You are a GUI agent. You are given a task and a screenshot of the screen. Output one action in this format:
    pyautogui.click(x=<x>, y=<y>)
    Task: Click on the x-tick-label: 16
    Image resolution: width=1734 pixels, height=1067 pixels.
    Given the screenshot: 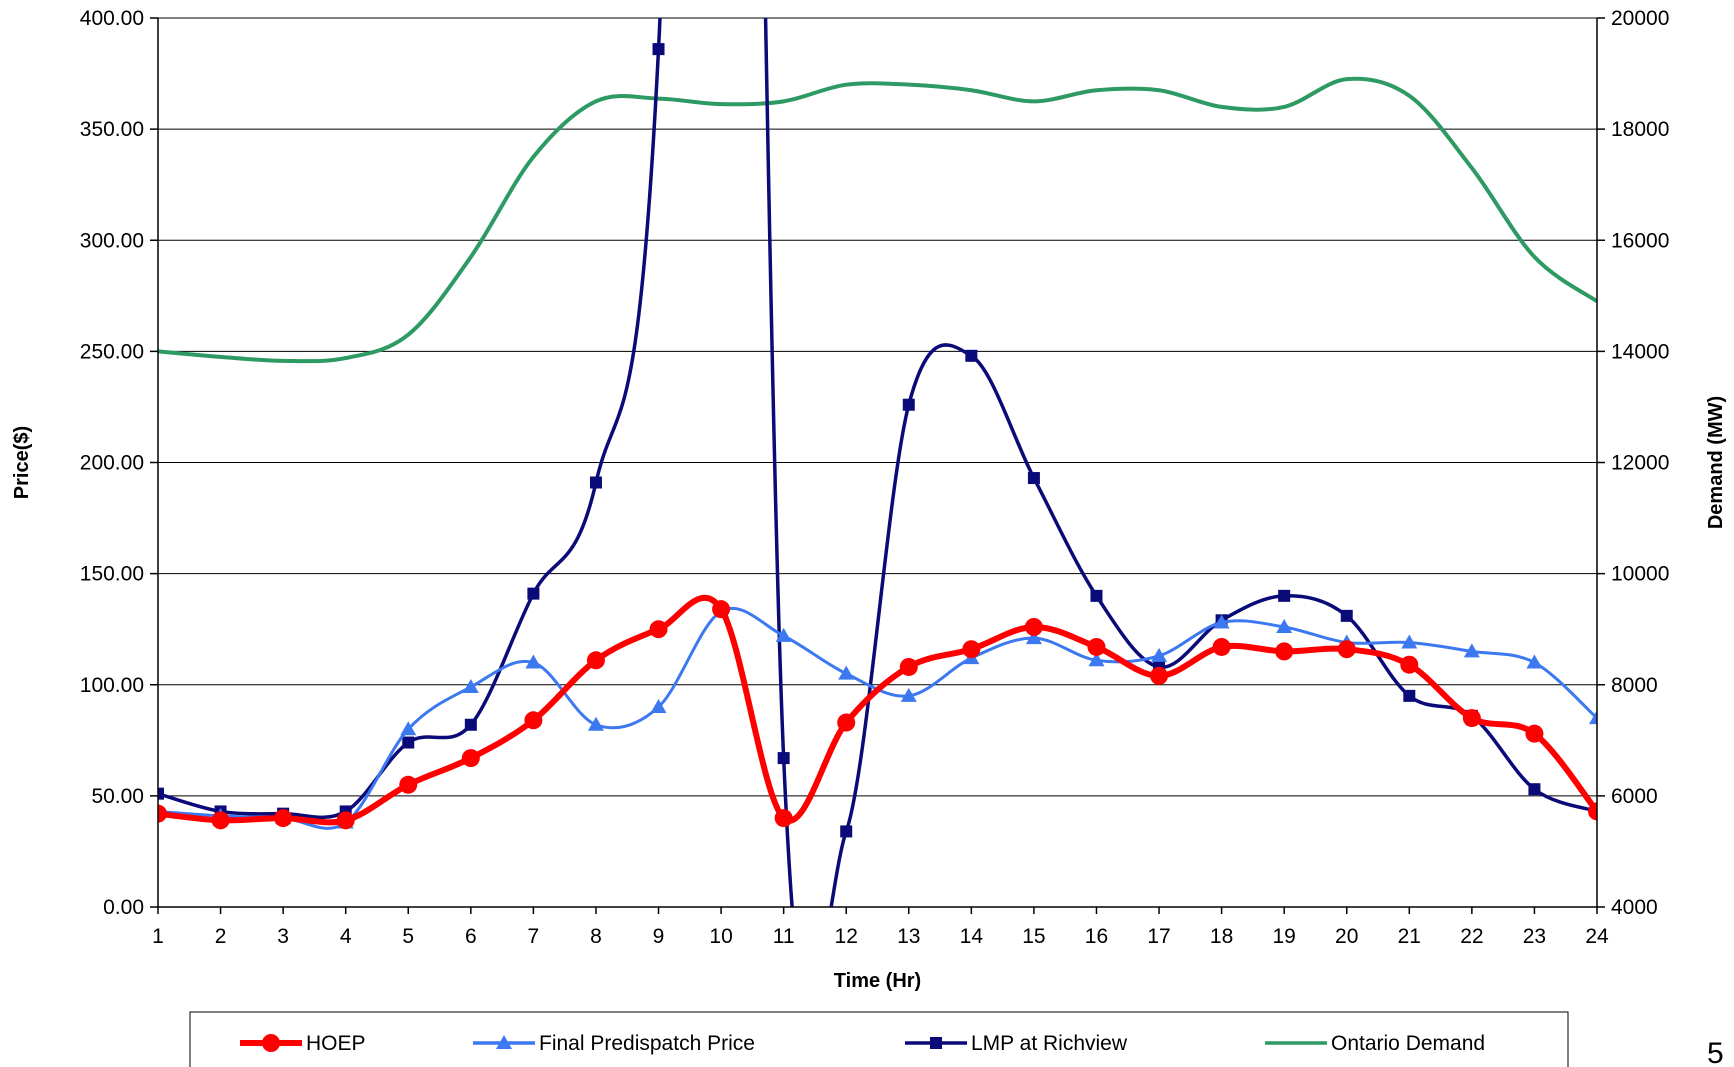 What is the action you would take?
    pyautogui.click(x=1096, y=936)
    